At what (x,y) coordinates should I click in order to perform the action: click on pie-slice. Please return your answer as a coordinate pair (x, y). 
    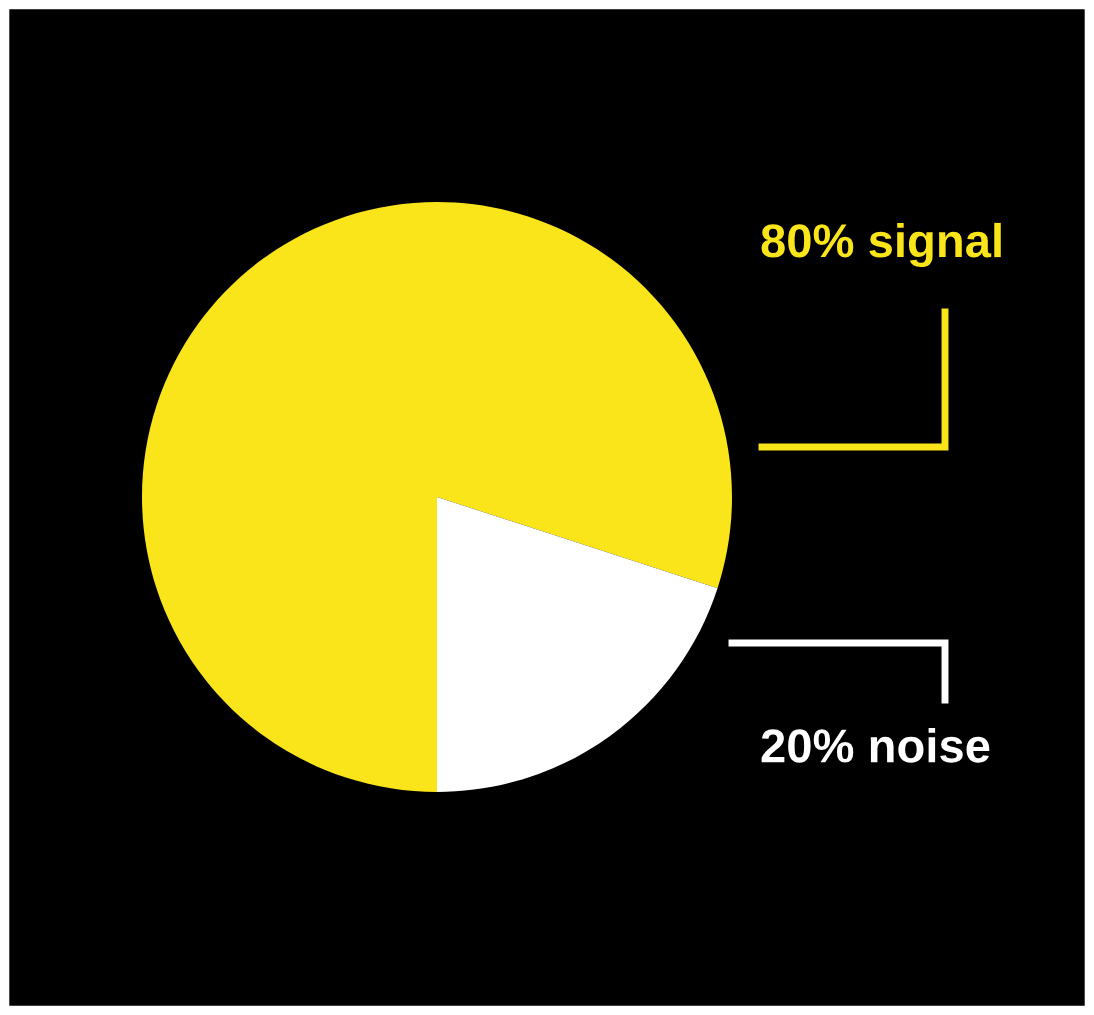
    Looking at the image, I should click on (577, 644).